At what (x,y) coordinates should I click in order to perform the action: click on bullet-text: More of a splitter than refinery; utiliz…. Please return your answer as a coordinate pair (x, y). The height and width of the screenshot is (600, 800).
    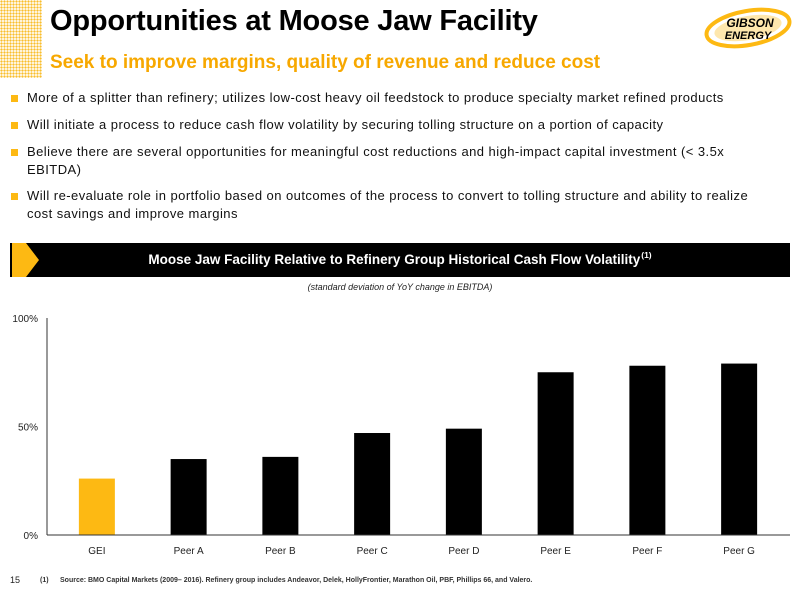
    Looking at the image, I should click on (375, 97).